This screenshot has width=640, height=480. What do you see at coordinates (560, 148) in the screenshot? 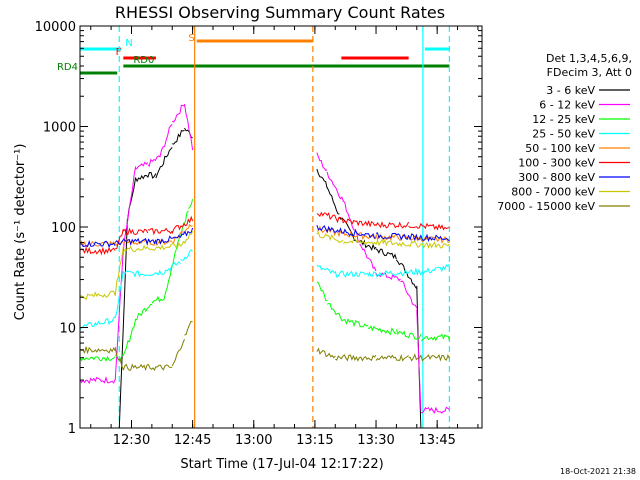
I see `legend-entry-label: 50 - 100 keV` at bounding box center [560, 148].